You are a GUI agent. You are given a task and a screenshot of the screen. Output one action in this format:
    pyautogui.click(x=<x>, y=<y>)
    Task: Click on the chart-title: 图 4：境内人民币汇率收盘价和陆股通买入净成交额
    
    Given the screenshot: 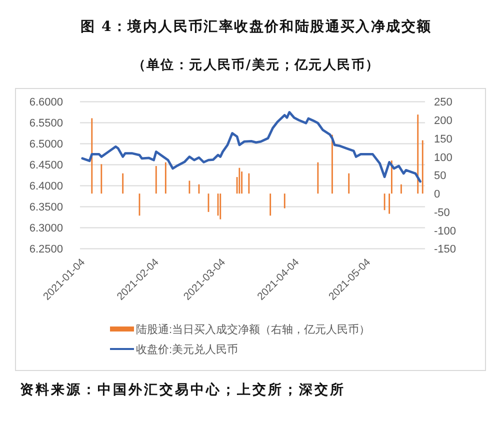 What is the action you would take?
    pyautogui.click(x=256, y=26)
    